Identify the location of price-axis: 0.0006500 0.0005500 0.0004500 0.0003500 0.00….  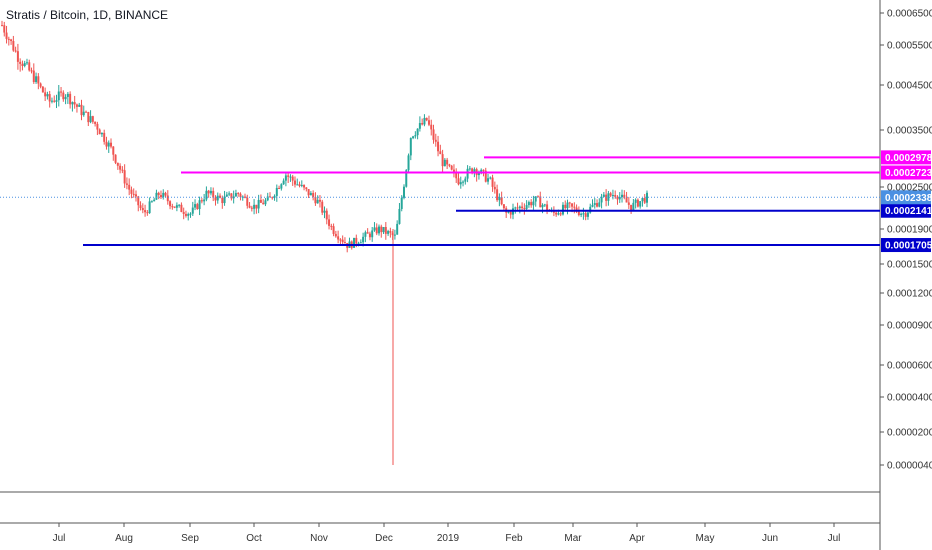
(906, 240).